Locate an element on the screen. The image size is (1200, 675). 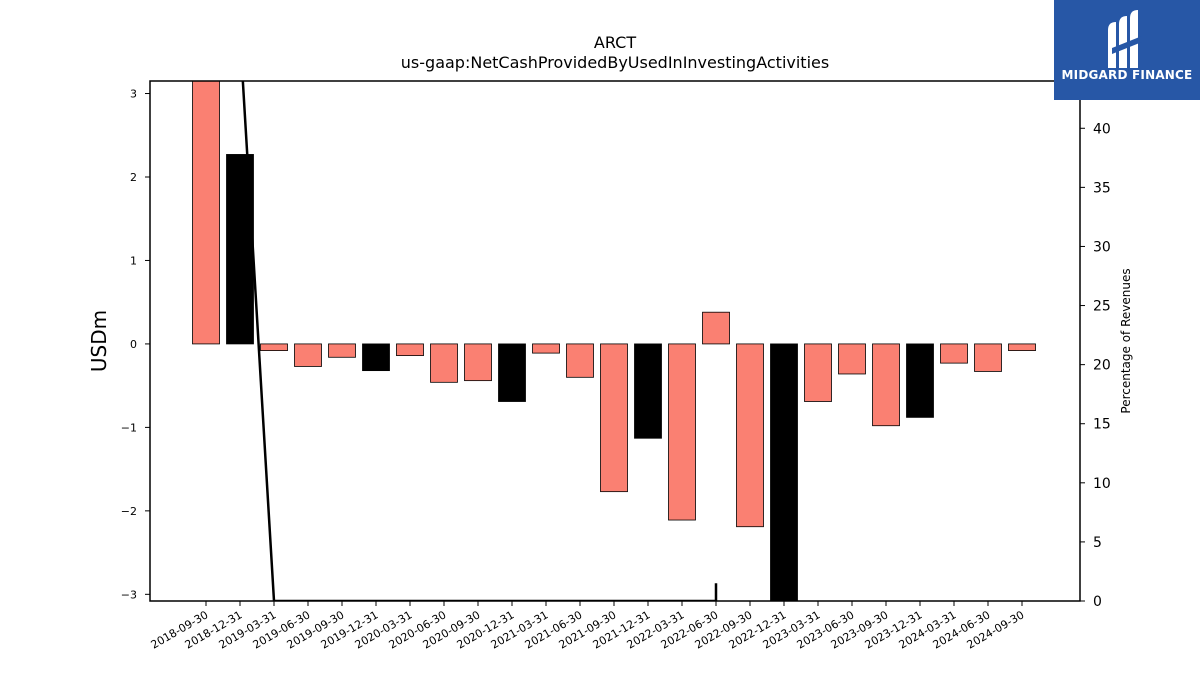
y2-tick-label: 25 is located at coordinates (1102, 307).